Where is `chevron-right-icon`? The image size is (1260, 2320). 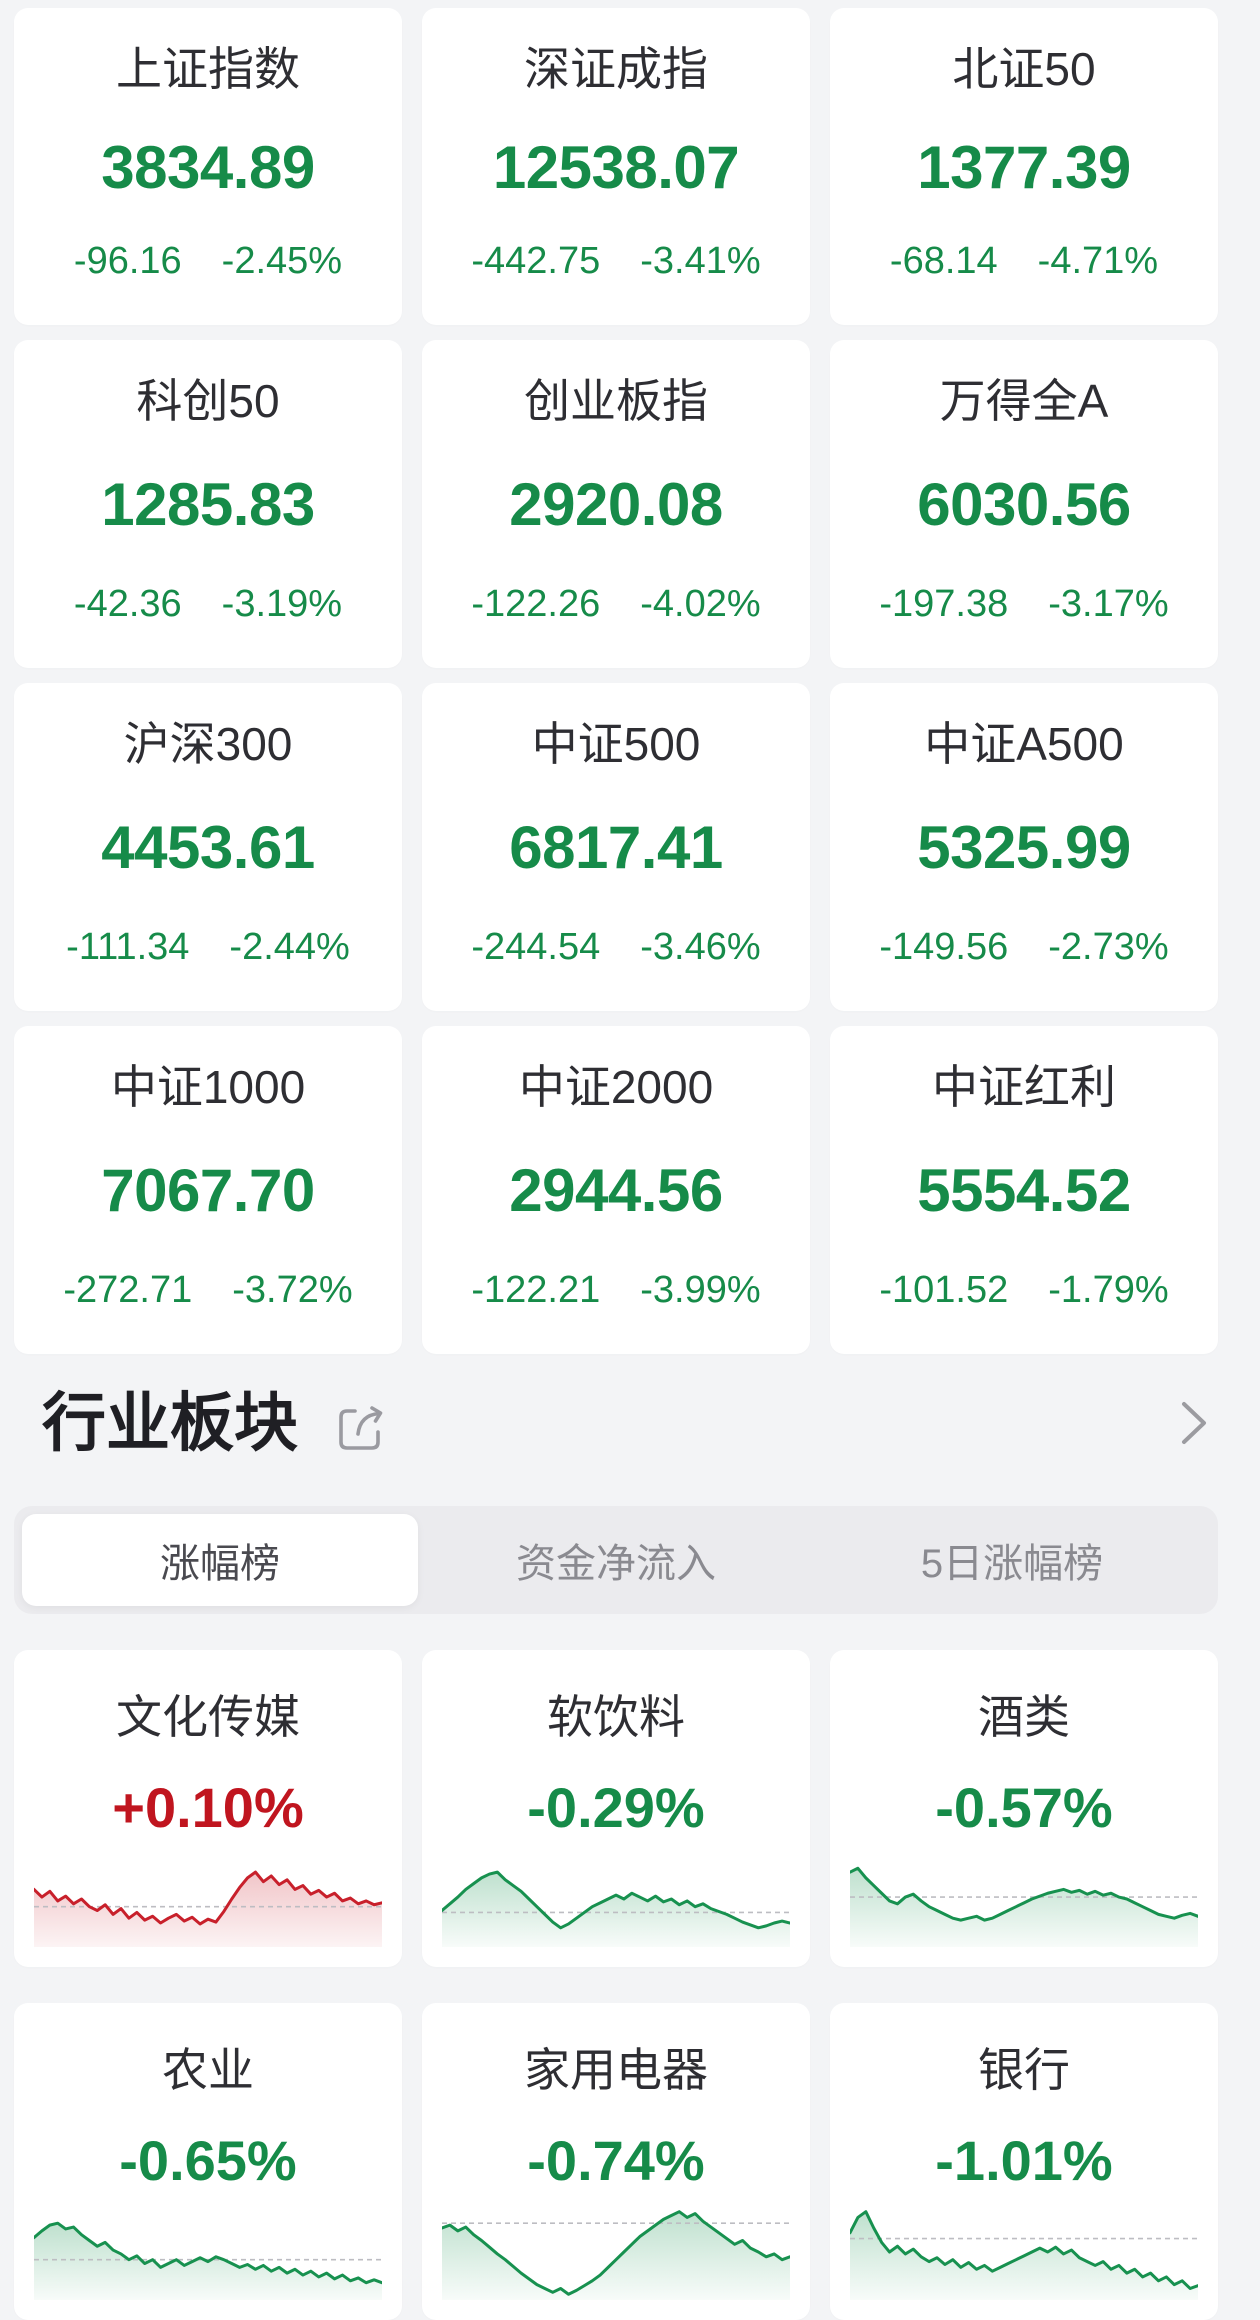 chevron-right-icon is located at coordinates (1193, 1423).